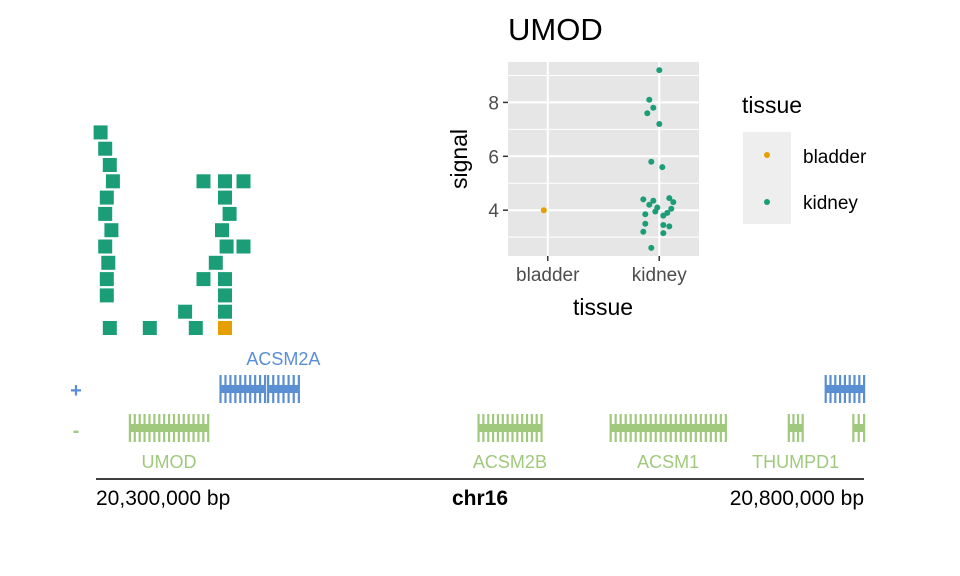  I want to click on inset-ytick-label: 8, so click(493, 103).